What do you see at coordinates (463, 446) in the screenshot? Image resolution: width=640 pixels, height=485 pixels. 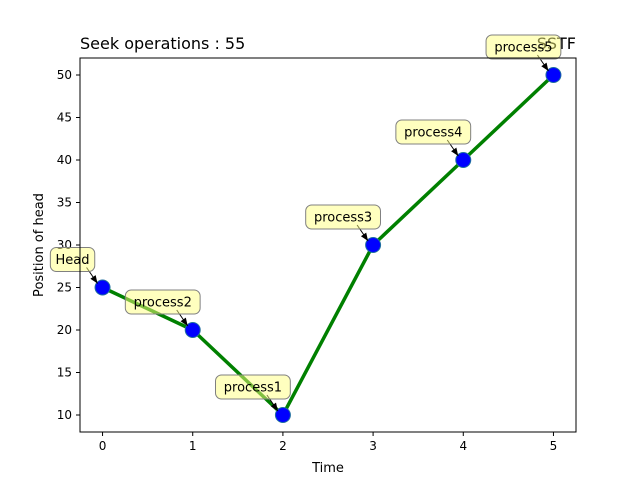 I see `x-tick-label: 4` at bounding box center [463, 446].